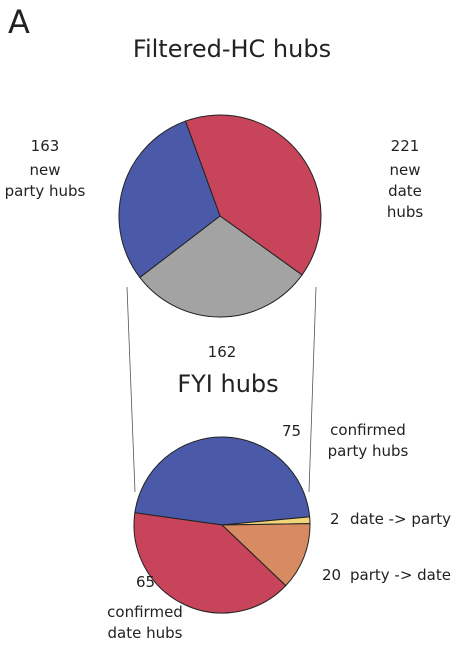 Image resolution: width=463 pixels, height=648 pixels. I want to click on slice-label: new date hubs, so click(405, 191).